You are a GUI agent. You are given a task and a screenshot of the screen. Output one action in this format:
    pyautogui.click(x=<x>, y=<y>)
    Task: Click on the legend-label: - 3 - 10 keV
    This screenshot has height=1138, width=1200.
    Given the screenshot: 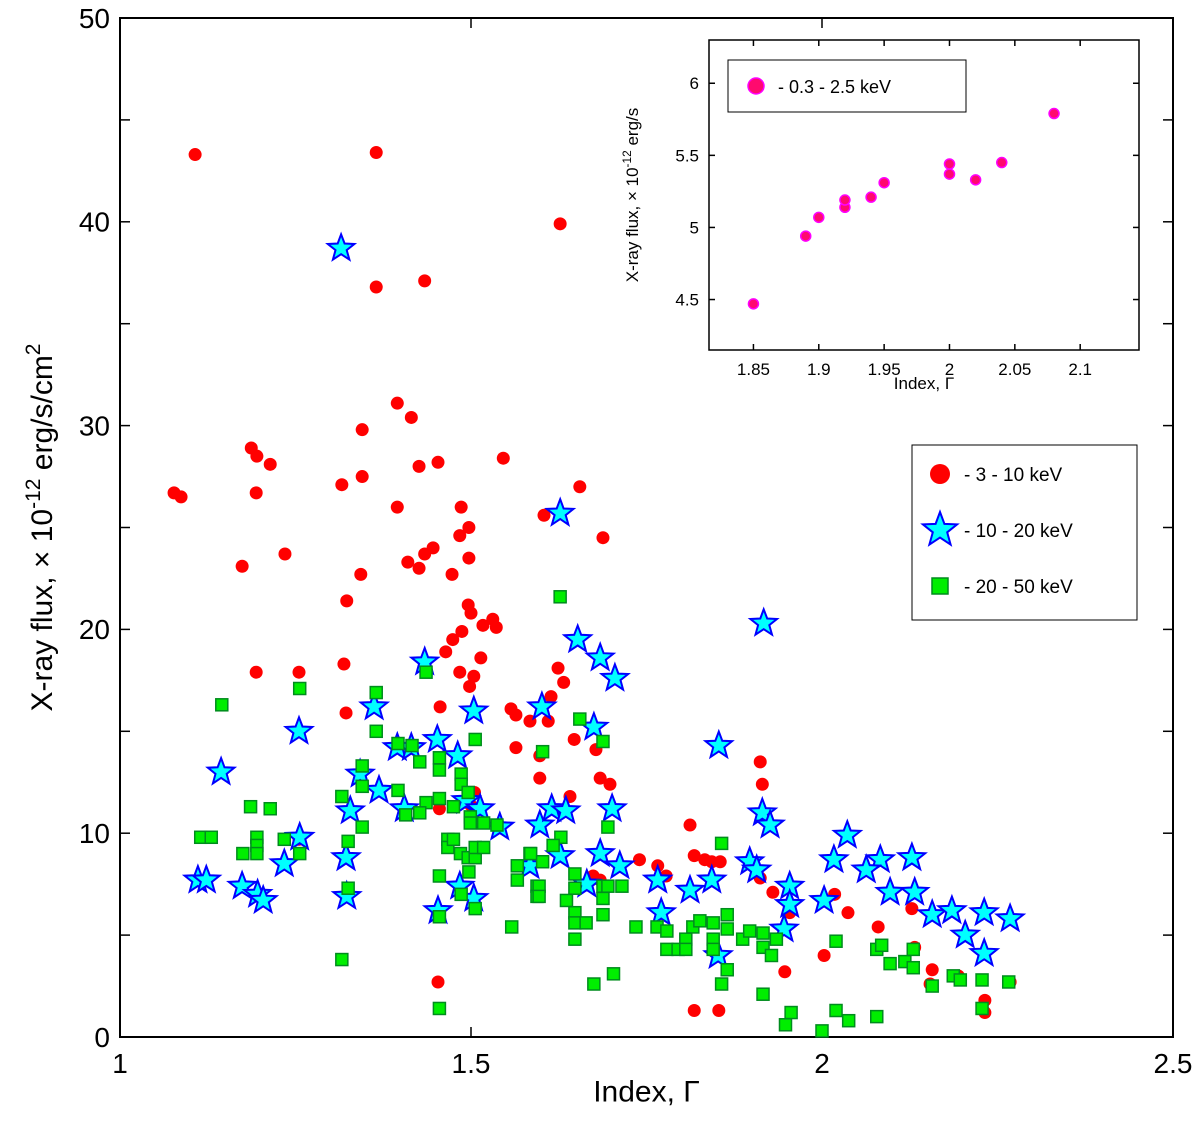 What is the action you would take?
    pyautogui.click(x=1013, y=475)
    